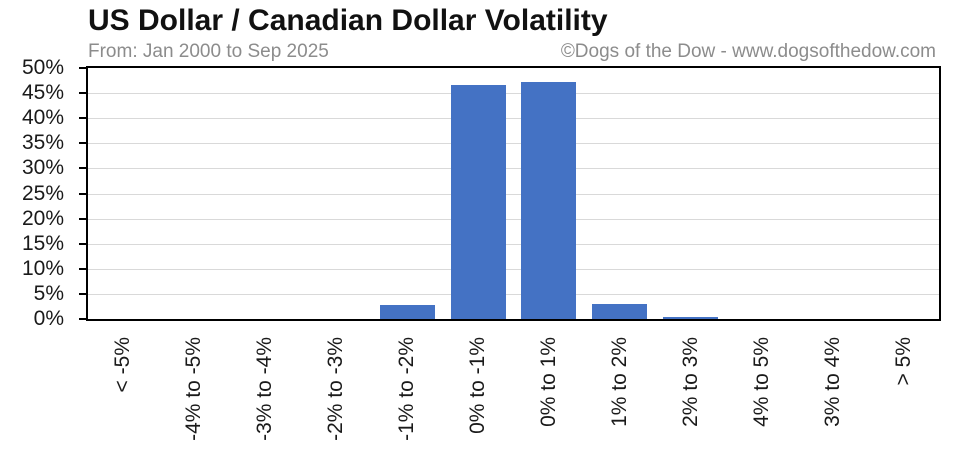  I want to click on x-axis-category-label: -3% to -4%, so click(265, 389).